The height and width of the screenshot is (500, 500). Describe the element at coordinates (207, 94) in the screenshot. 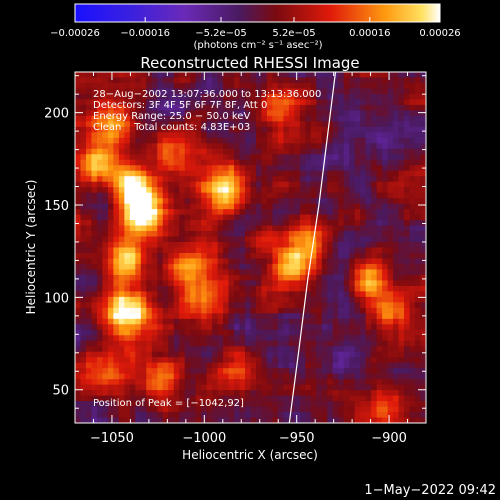

I see `info-line-time: 28−Aug−2002 13:07:36.000 to 13:13:36.000` at that location.